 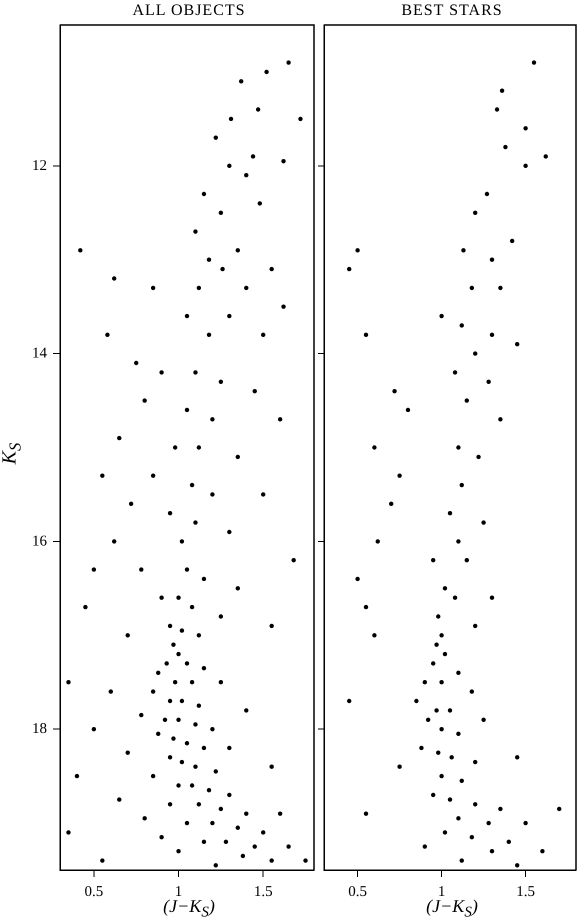 What do you see at coordinates (39, 729) in the screenshot?
I see `y-tick-label: 18` at bounding box center [39, 729].